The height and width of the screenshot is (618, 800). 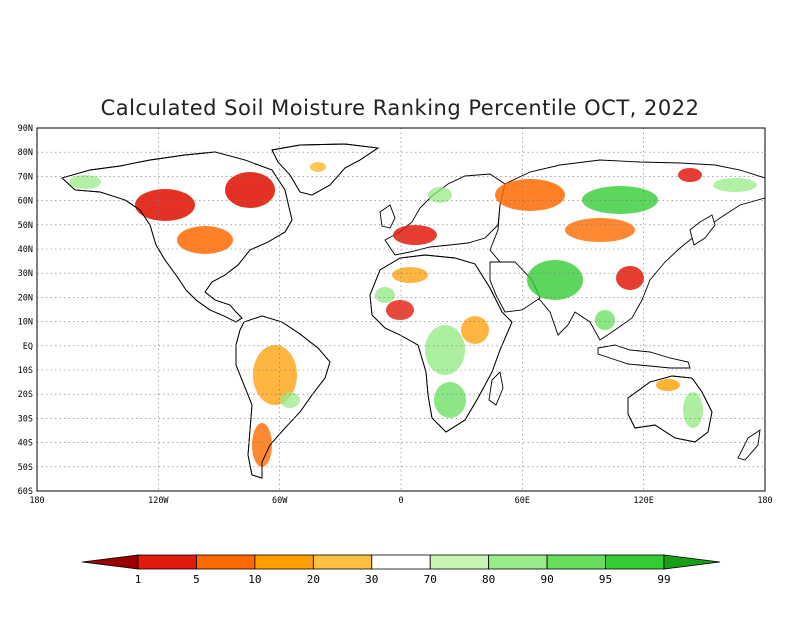 What do you see at coordinates (630, 278) in the screenshot?
I see `dry-region-china` at bounding box center [630, 278].